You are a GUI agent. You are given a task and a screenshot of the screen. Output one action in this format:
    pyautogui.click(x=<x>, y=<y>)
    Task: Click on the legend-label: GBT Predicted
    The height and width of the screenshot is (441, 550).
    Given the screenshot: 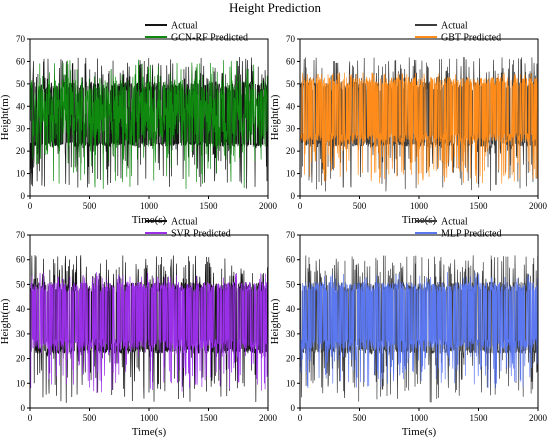 What is the action you would take?
    pyautogui.click(x=471, y=38)
    